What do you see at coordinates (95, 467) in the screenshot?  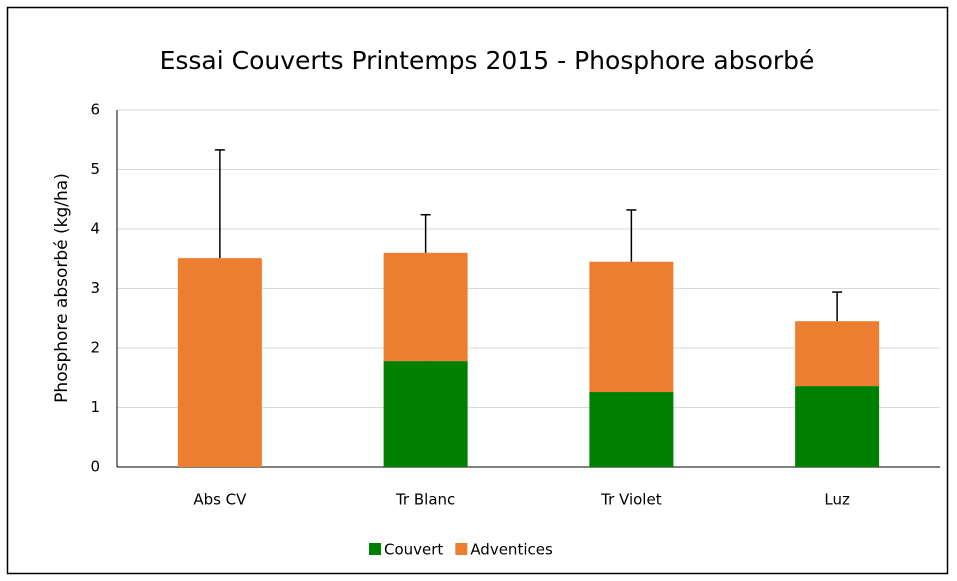 I see `y-tick-label: 0` at bounding box center [95, 467].